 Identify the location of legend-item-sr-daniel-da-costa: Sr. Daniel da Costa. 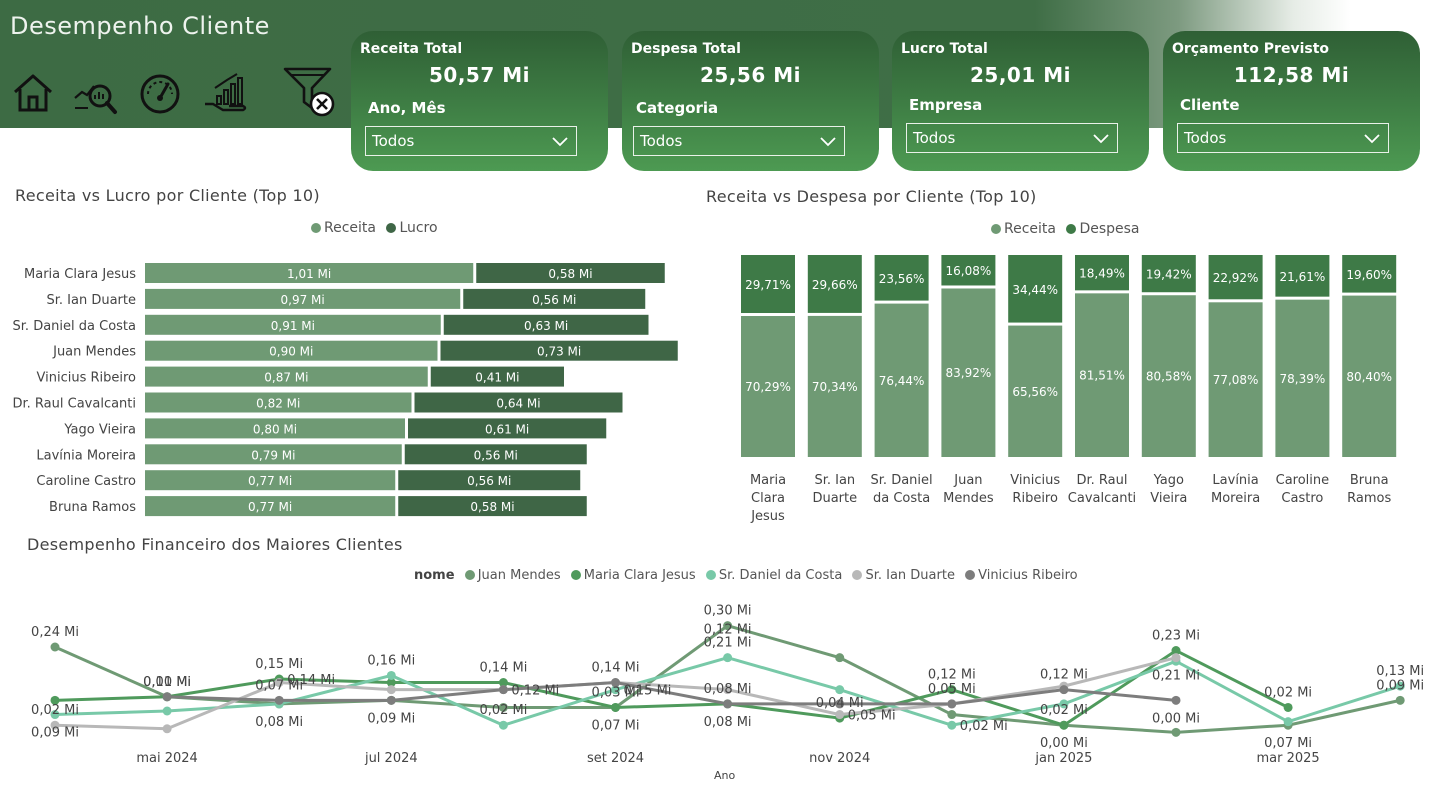
(771, 575).